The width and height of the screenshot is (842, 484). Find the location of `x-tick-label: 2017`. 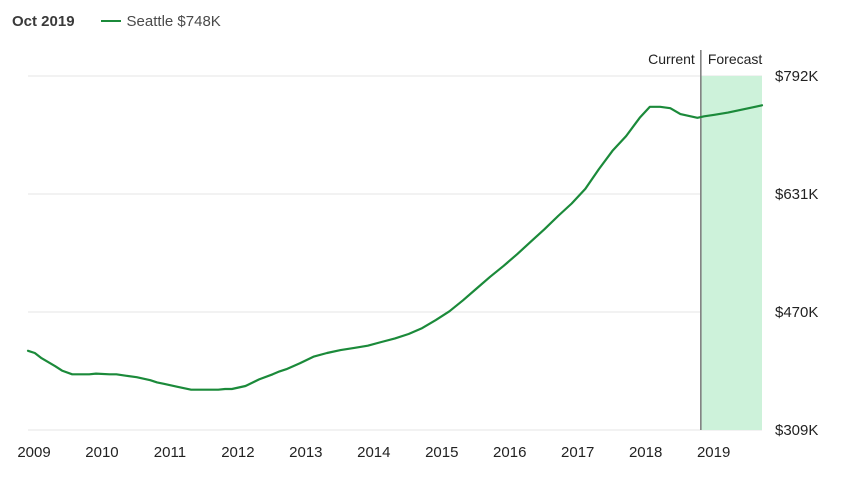

x-tick-label: 2017 is located at coordinates (577, 452).